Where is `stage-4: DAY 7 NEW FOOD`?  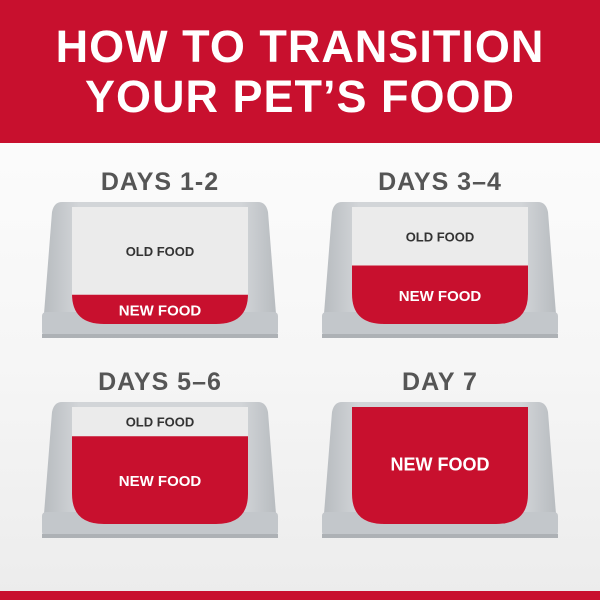 stage-4: DAY 7 NEW FOOD is located at coordinates (440, 457).